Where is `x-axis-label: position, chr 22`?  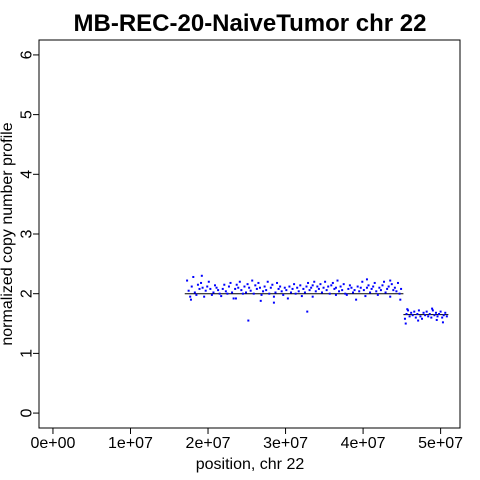 x-axis-label: position, chr 22 is located at coordinates (250, 464).